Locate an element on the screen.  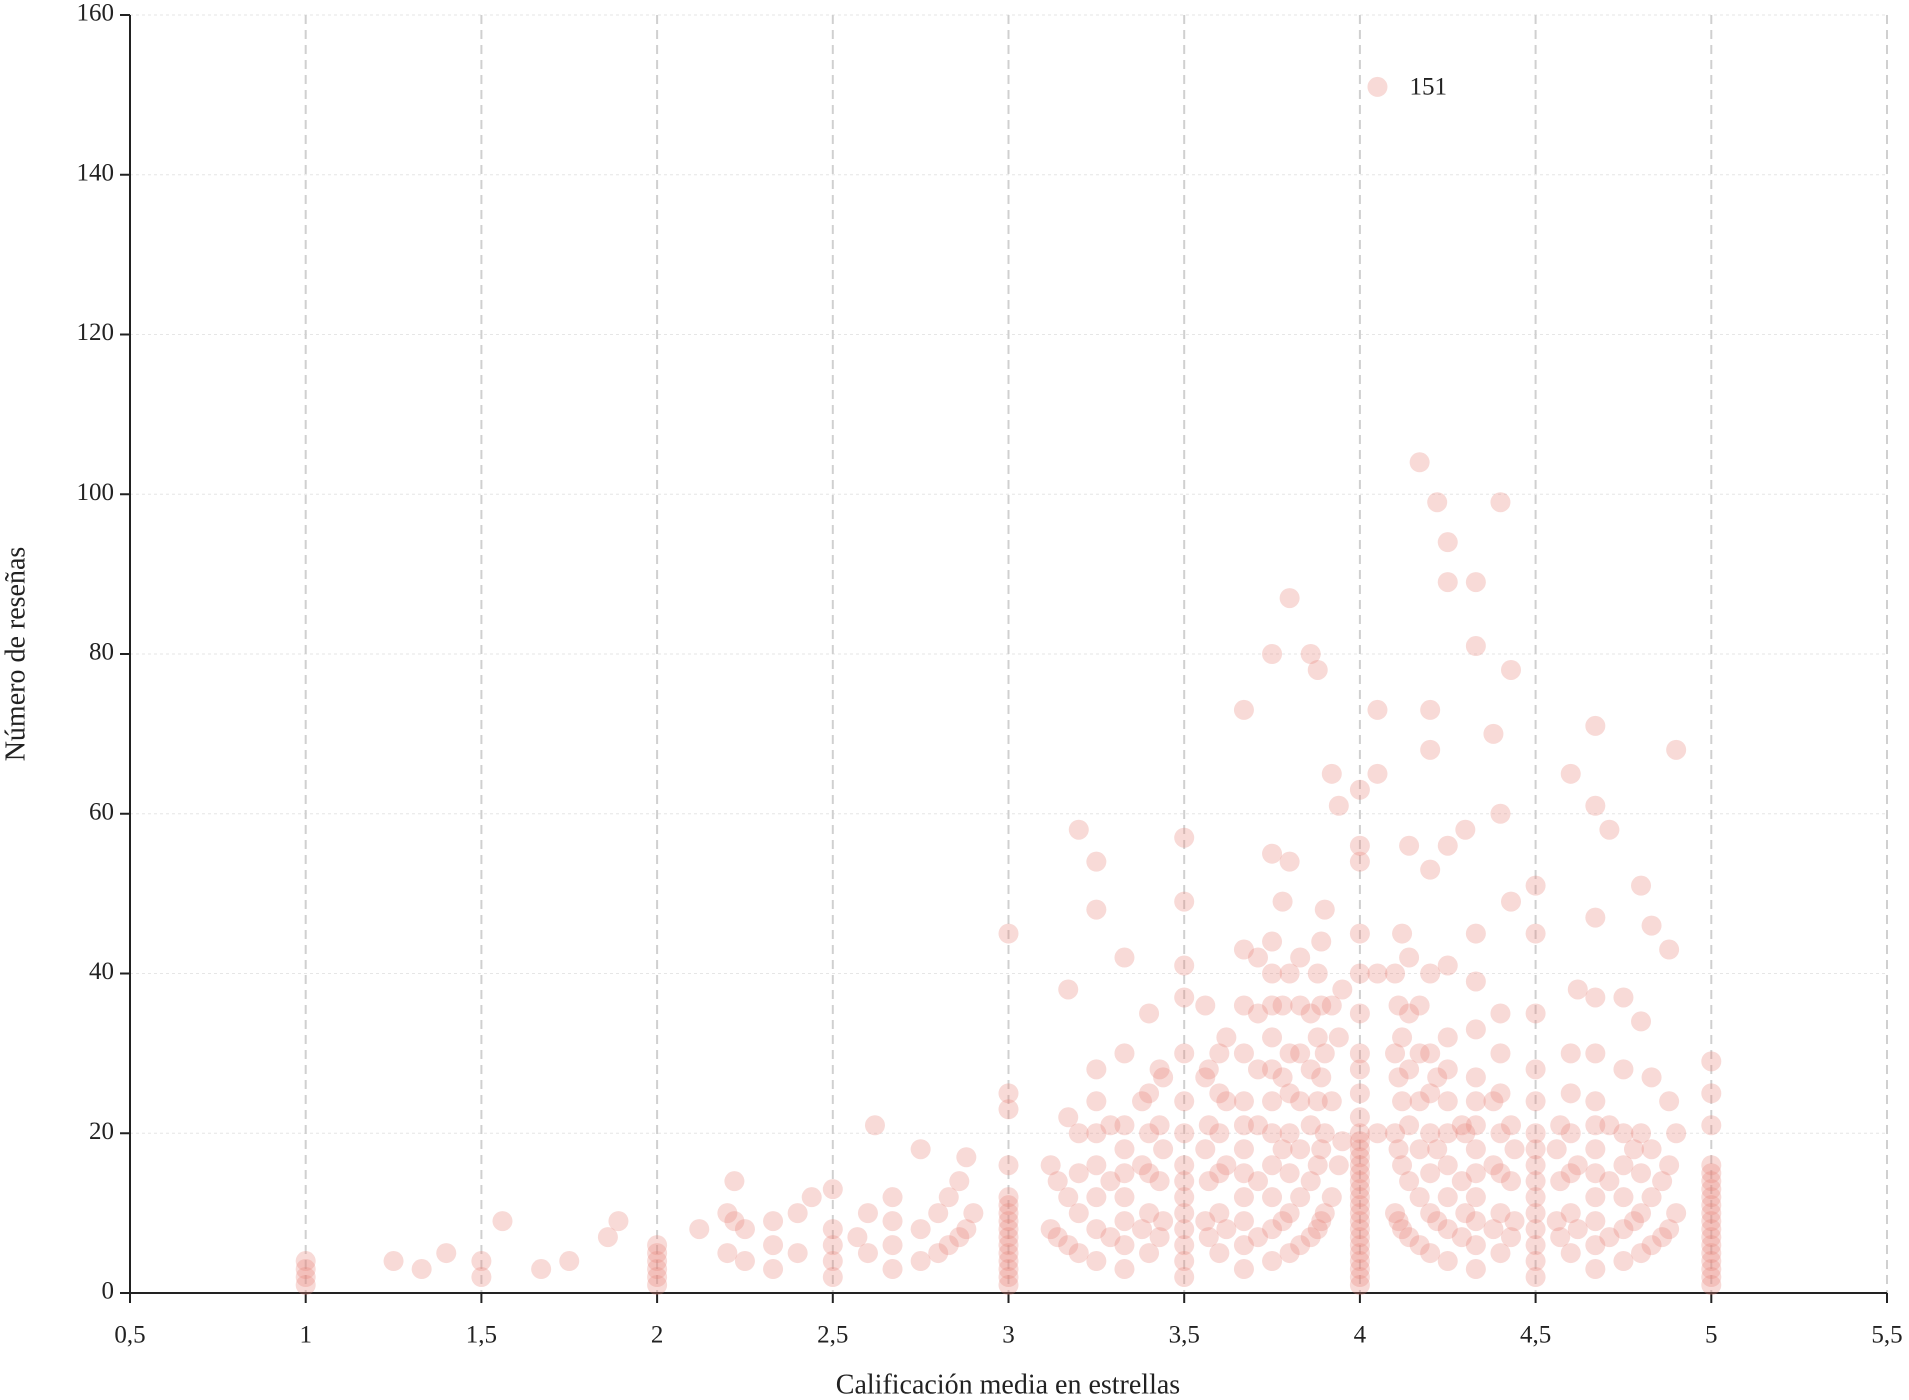
y-tick-label: 160 is located at coordinates (96, 13).